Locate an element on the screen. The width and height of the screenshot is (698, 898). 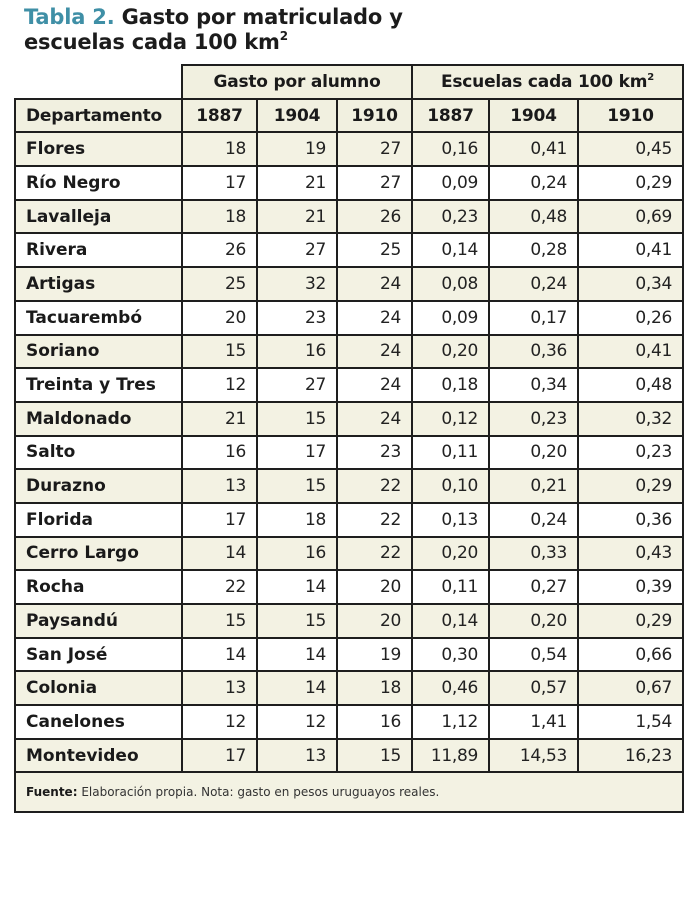
schools-1910-cell: 0,36 is located at coordinates (630, 519).